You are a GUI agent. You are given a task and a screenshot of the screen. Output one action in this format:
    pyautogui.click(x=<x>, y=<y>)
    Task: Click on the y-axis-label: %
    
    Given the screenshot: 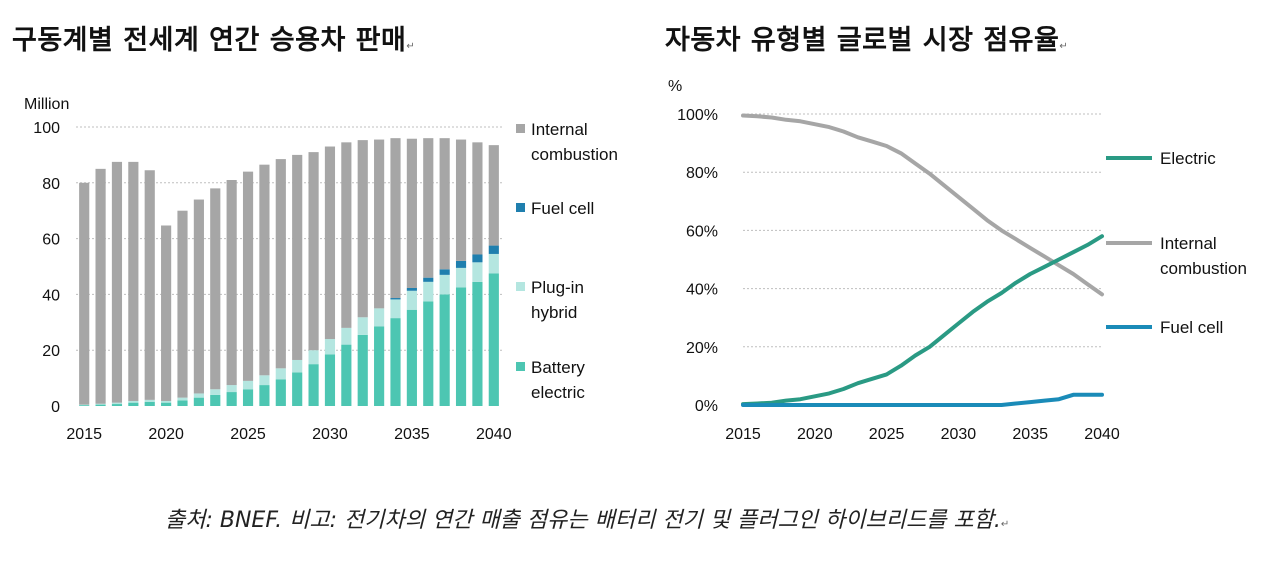 What is the action you would take?
    pyautogui.click(x=675, y=86)
    